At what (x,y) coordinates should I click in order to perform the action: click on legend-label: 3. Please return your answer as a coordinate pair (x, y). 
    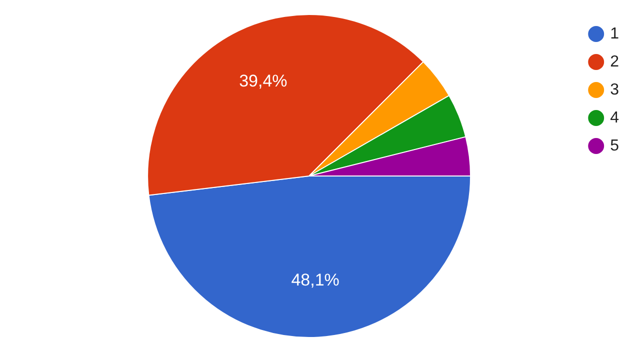
    Looking at the image, I should click on (615, 89).